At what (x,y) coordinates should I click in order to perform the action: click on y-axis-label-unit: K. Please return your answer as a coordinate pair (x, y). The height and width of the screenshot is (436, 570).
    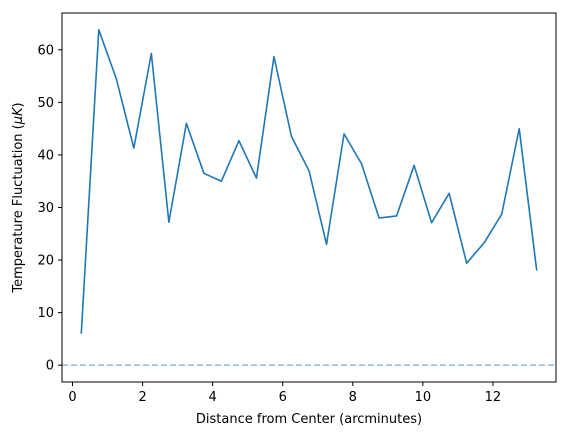
    Looking at the image, I should click on (18, 111).